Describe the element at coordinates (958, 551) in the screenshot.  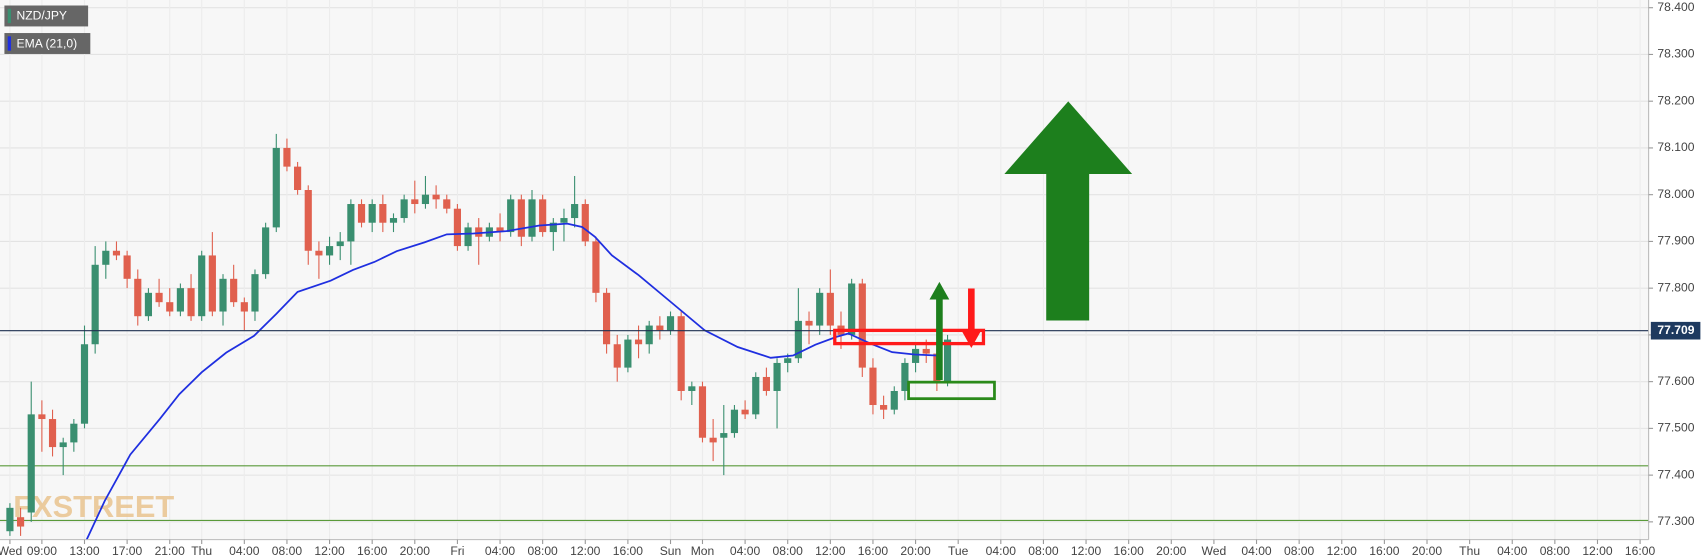
I see `x-tick-label: Tue` at that location.